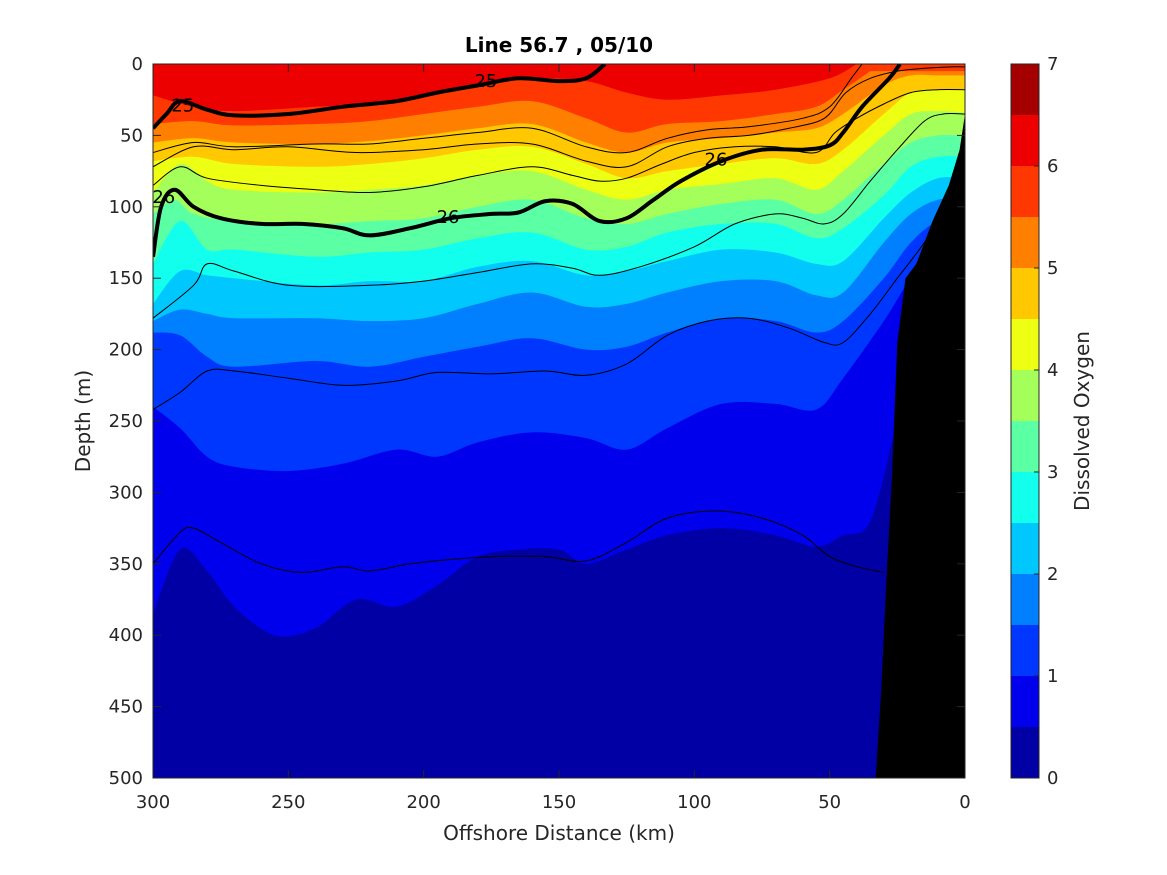  What do you see at coordinates (1082, 421) in the screenshot?
I see `colorbar-title: Dissolved Oxygen` at bounding box center [1082, 421].